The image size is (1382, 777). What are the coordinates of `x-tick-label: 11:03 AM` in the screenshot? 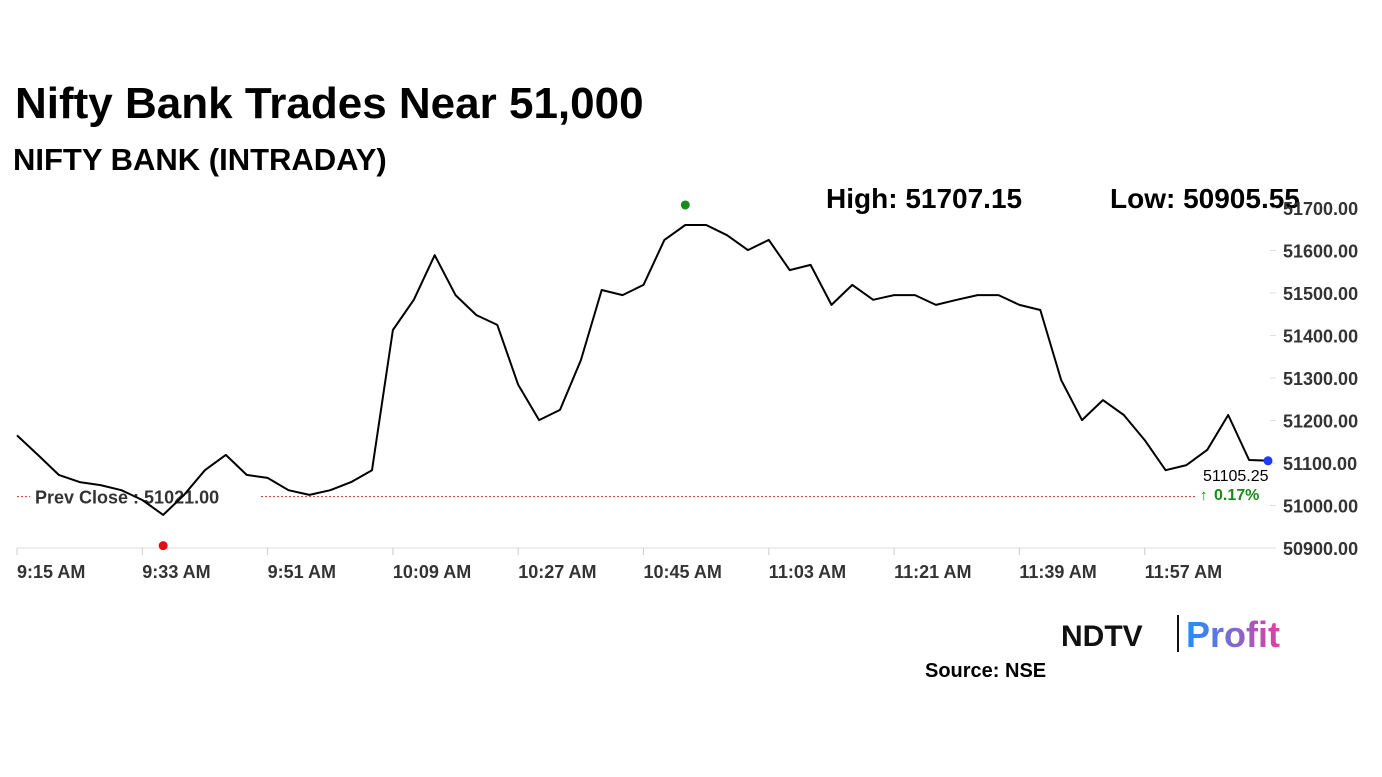 It's located at (807, 572).